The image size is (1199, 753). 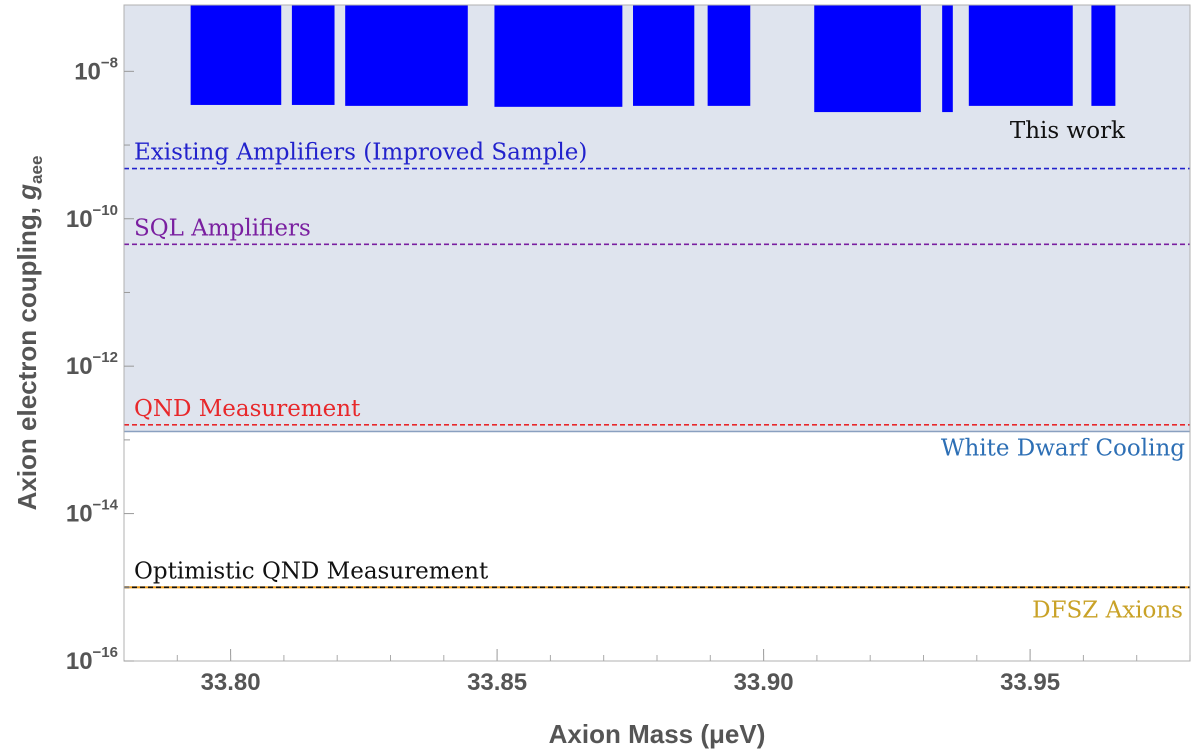 What do you see at coordinates (96, 69) in the screenshot?
I see `y-tick-label: 10−8` at bounding box center [96, 69].